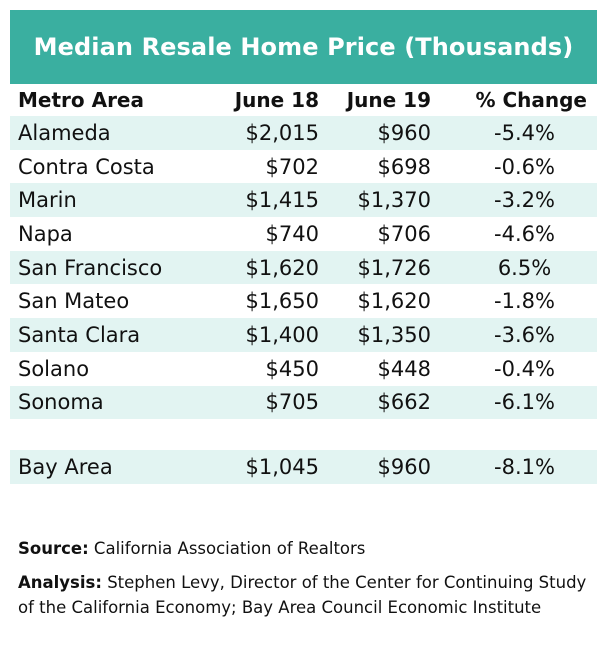  What do you see at coordinates (272, 335) in the screenshot?
I see `june-18-cell: $1,400` at bounding box center [272, 335].